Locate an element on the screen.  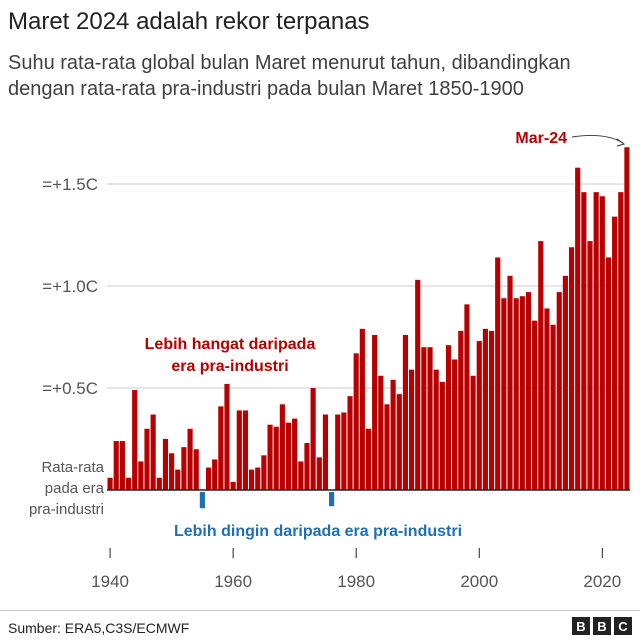
bar-1985 is located at coordinates (387, 447).